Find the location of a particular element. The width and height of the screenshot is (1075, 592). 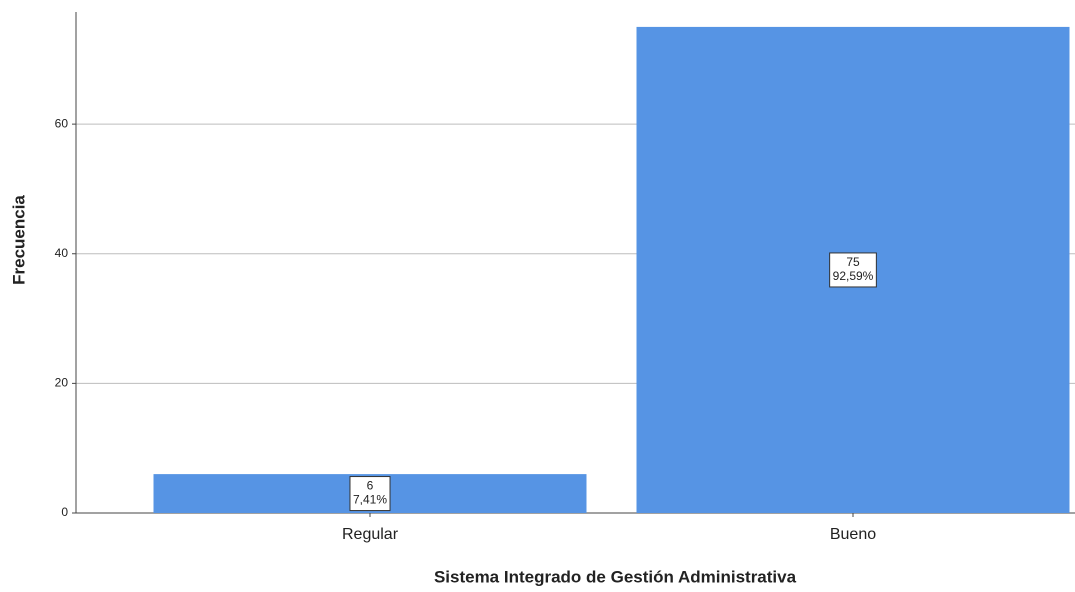

y-axis-title: Frecuencia is located at coordinates (18, 240).